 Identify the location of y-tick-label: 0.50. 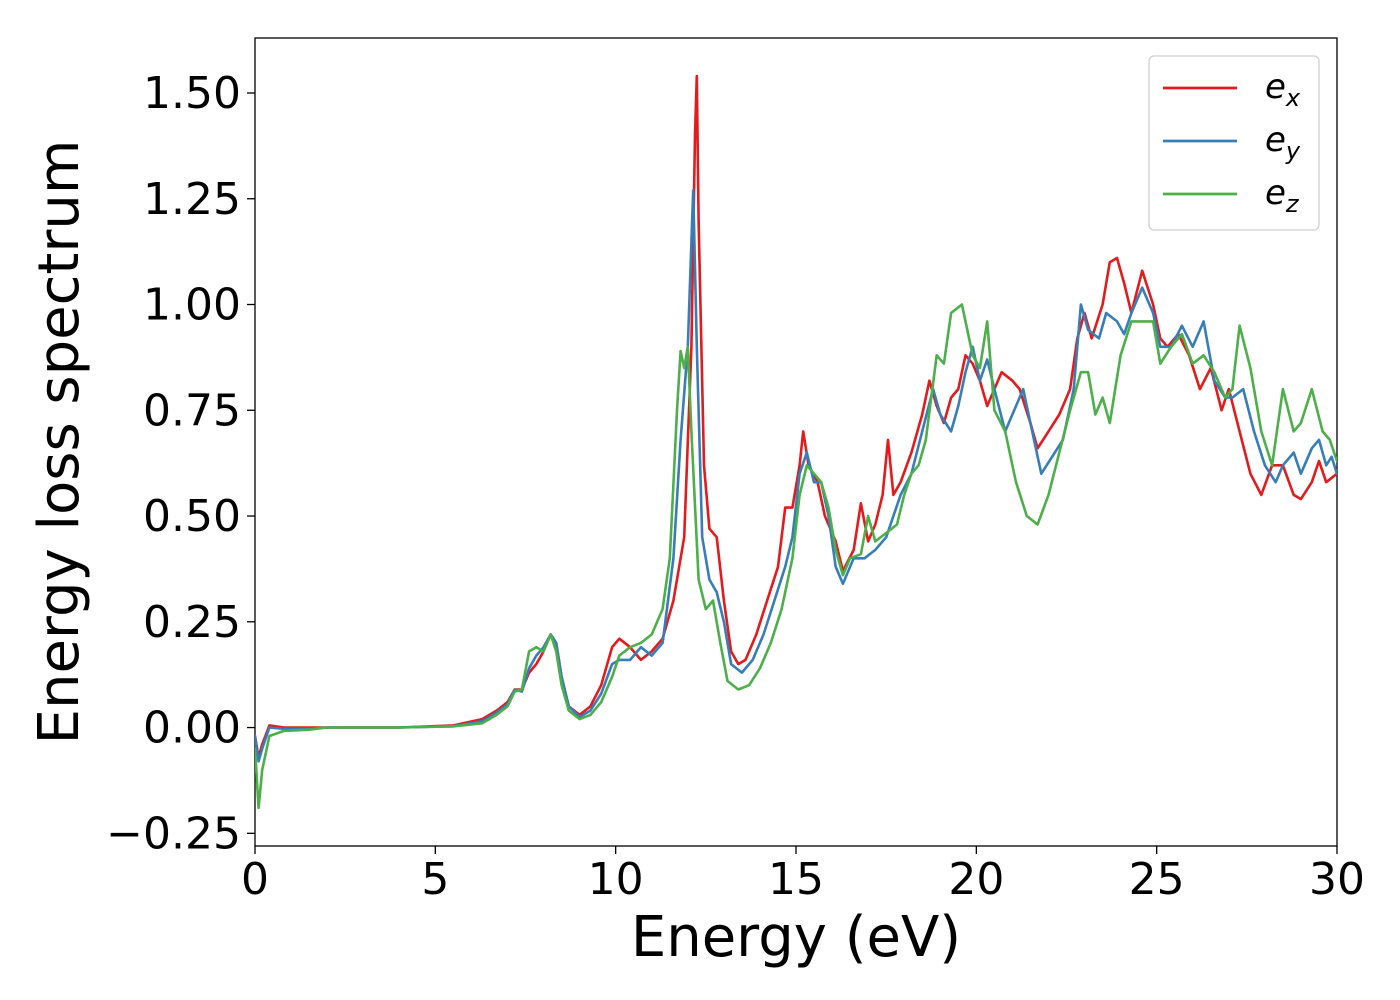
(192, 516).